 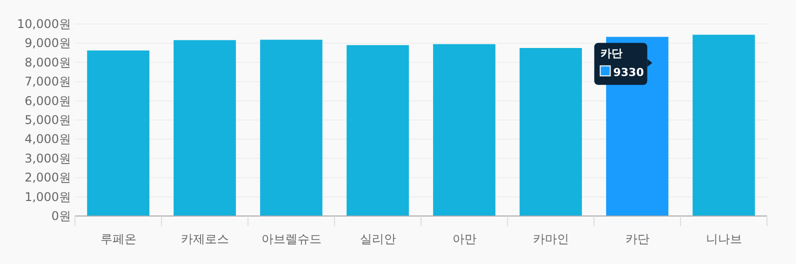 I want to click on y-tick-label: 1,000원, so click(x=47, y=197).